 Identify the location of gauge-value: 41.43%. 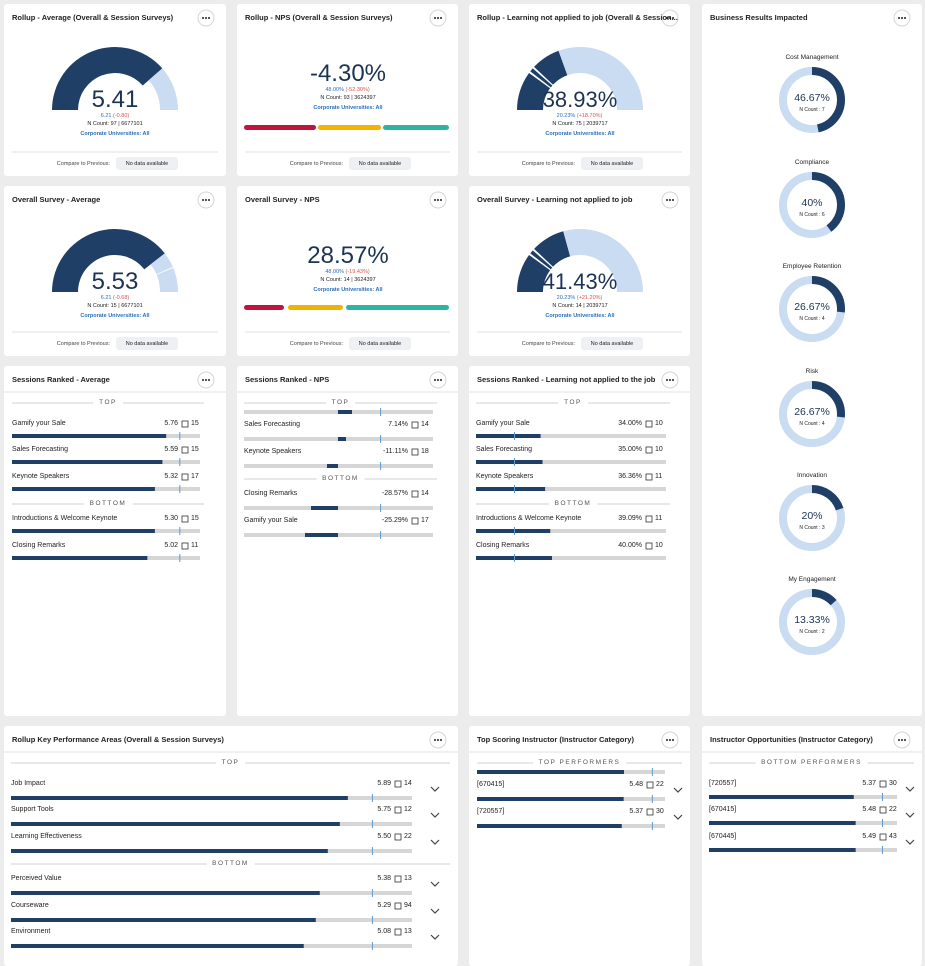
(580, 281).